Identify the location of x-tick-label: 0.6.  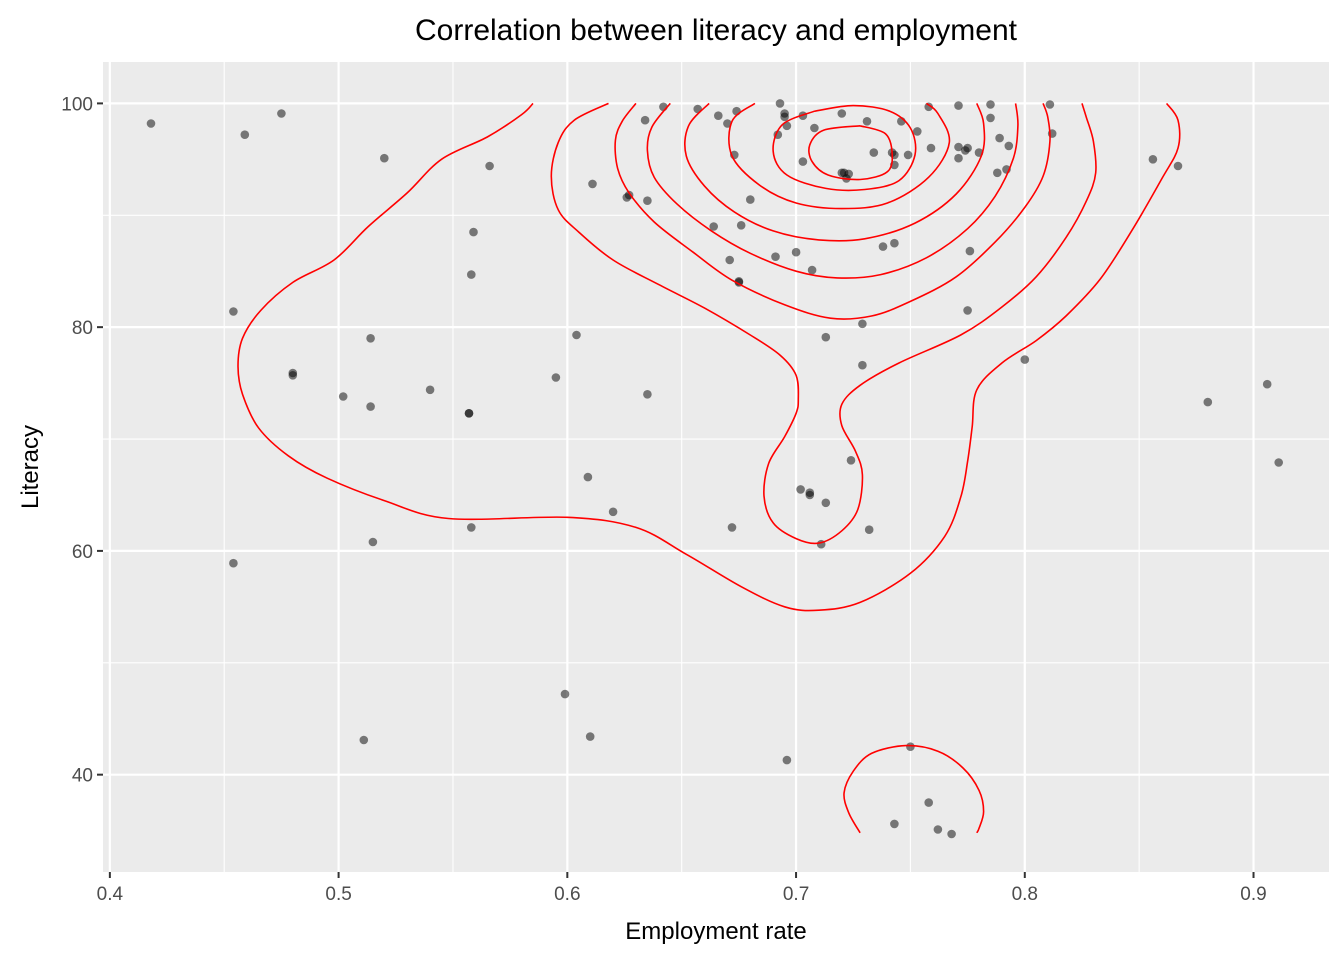
(567, 894).